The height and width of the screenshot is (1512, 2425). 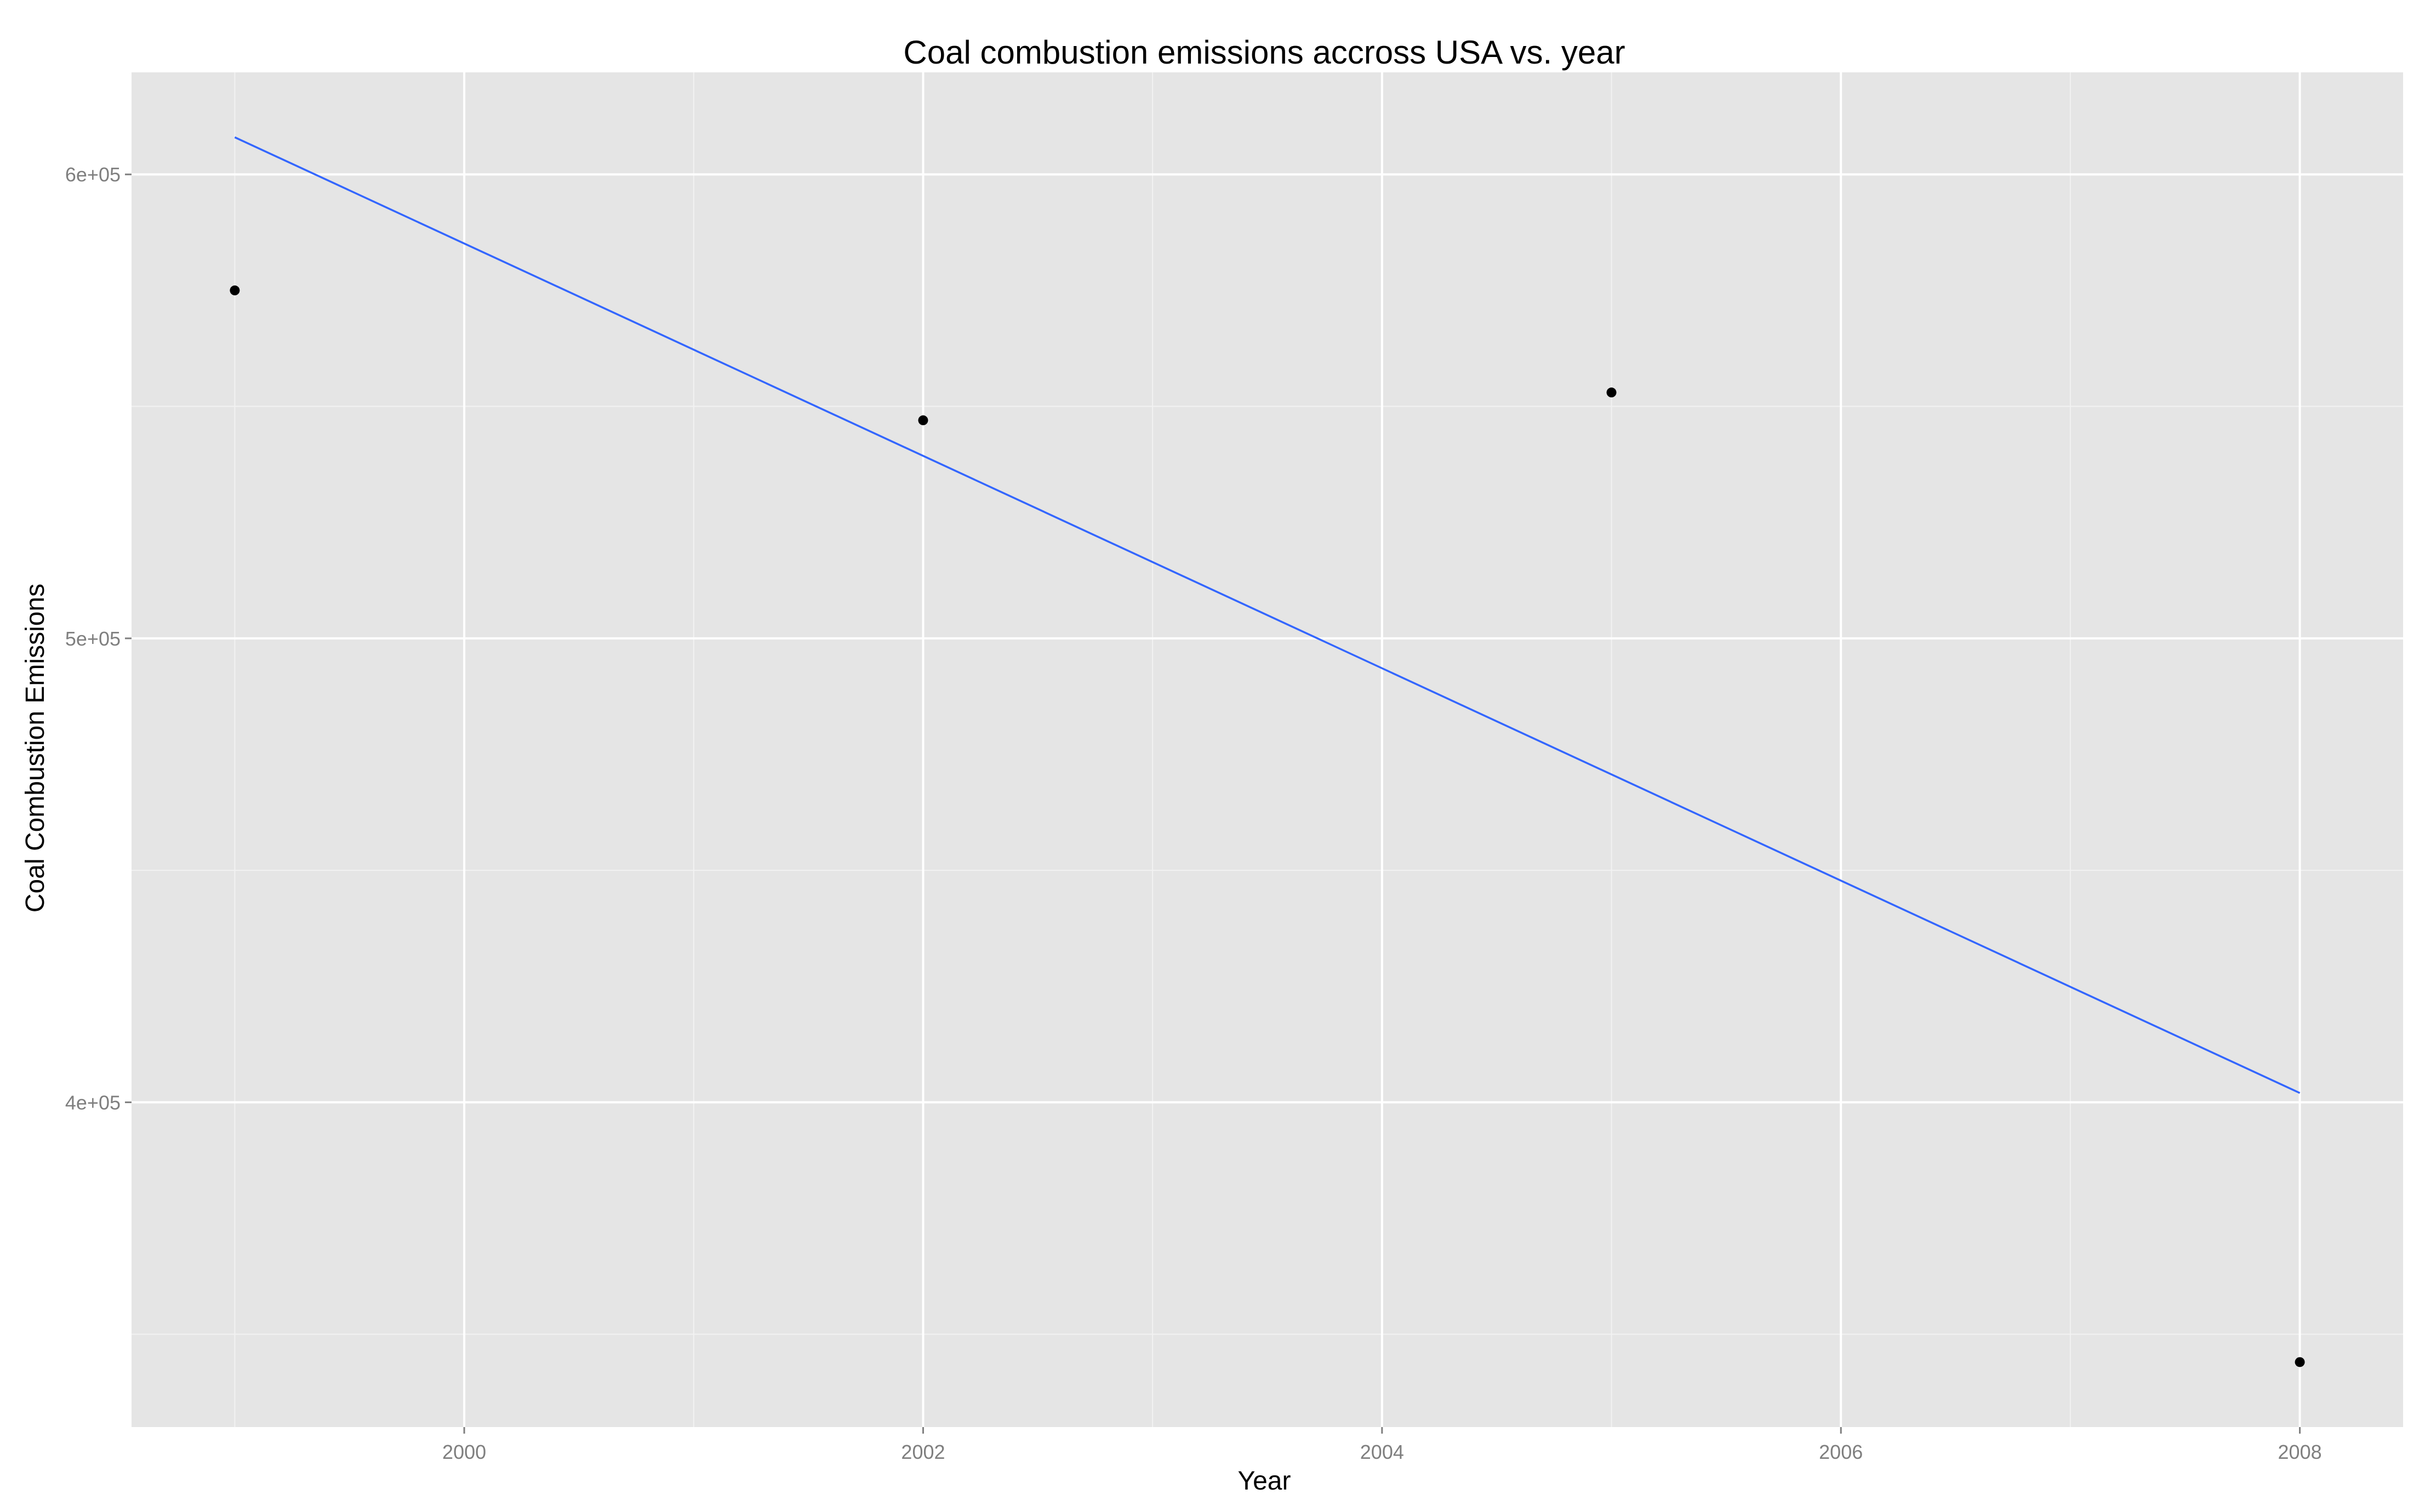 What do you see at coordinates (93, 174) in the screenshot?
I see `y-tick-label: 6e+05` at bounding box center [93, 174].